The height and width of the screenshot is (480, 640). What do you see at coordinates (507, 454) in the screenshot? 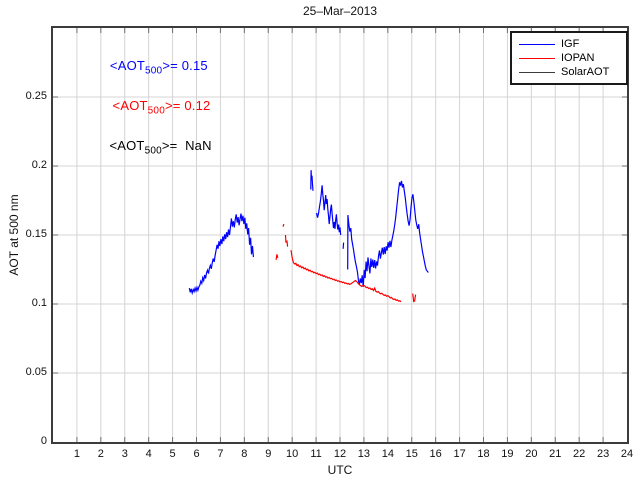
I see `x-tick-label: 19` at bounding box center [507, 454].